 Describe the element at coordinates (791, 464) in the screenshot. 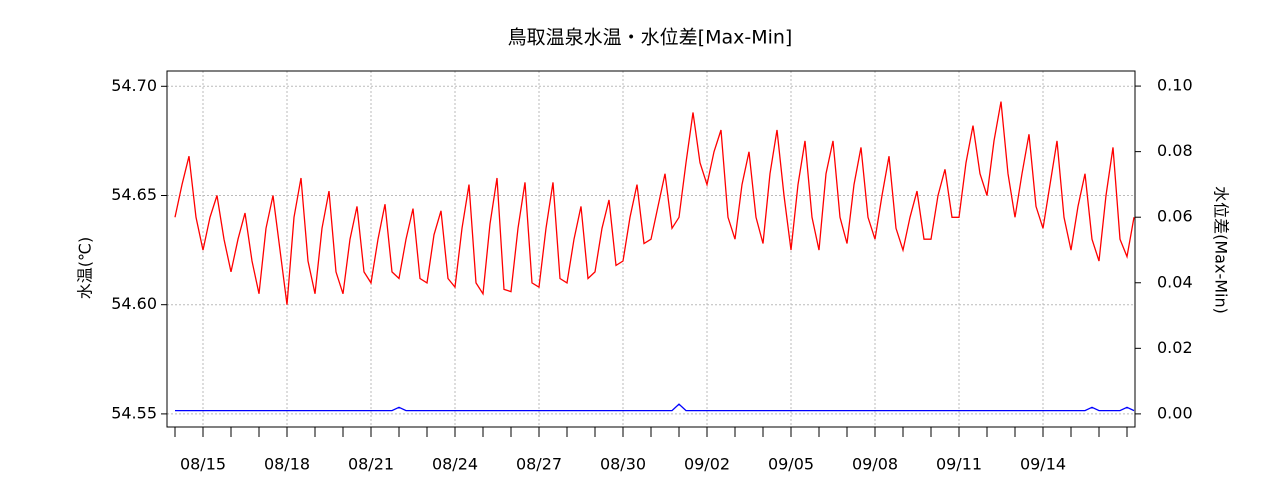

I see `x-tick-label: 09/05` at that location.